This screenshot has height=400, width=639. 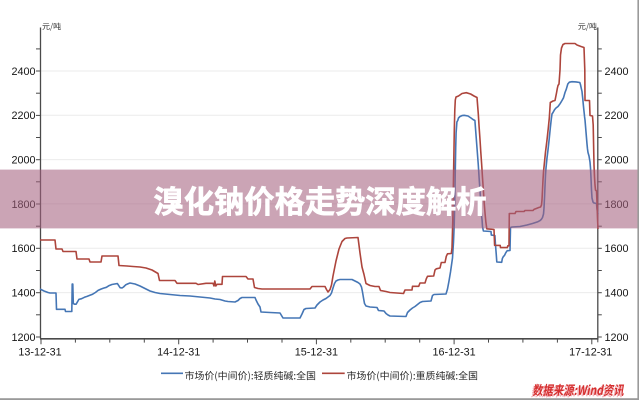 I want to click on svg-text: 14-12-31, so click(x=178, y=353).